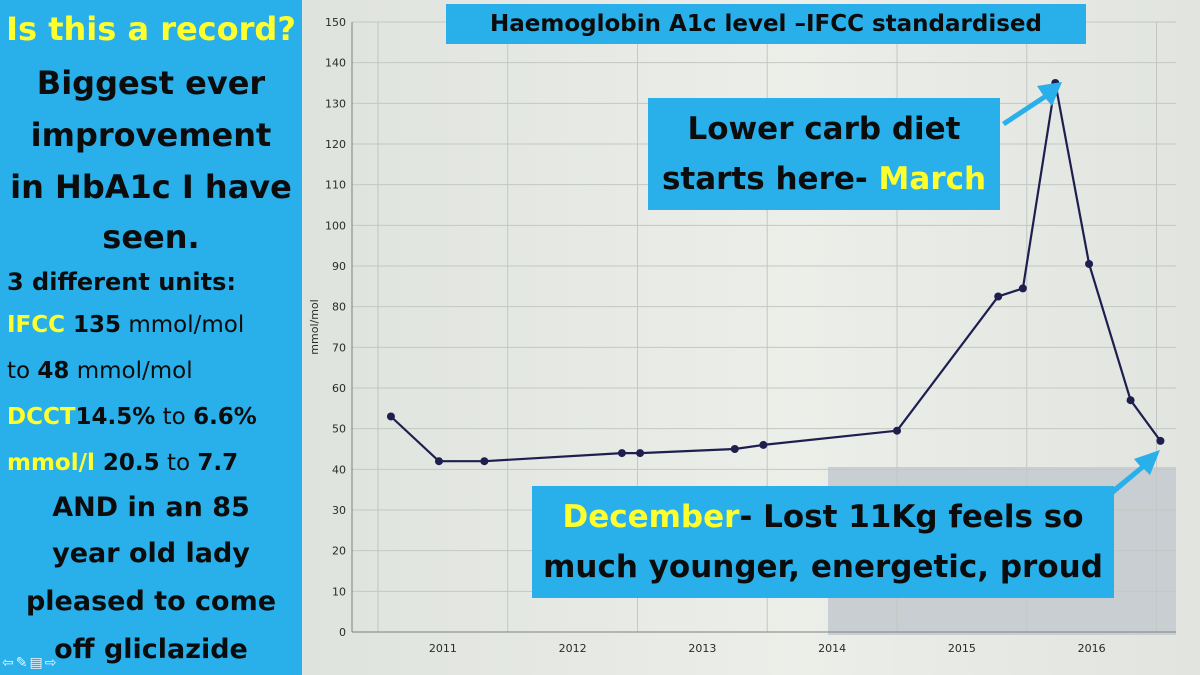 This screenshot has width=1200, height=675. I want to click on x-tick-label: 2013, so click(702, 648).